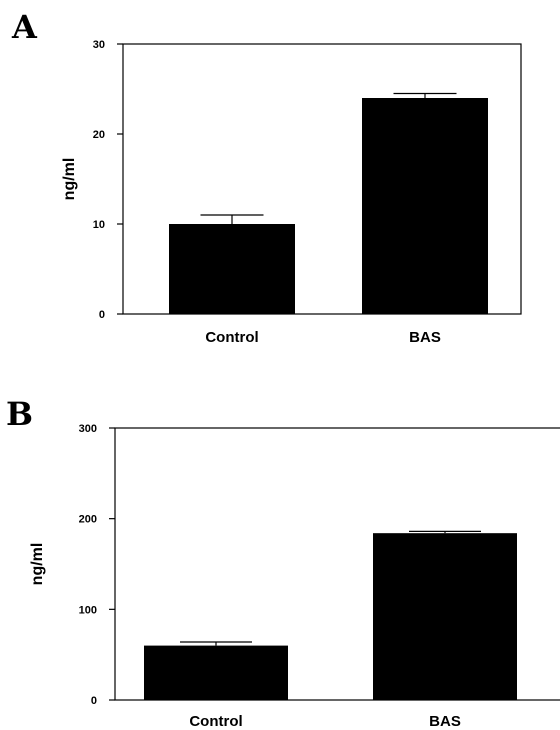 The width and height of the screenshot is (560, 730). I want to click on y-axis-title-a: ng/ml, so click(69, 179).